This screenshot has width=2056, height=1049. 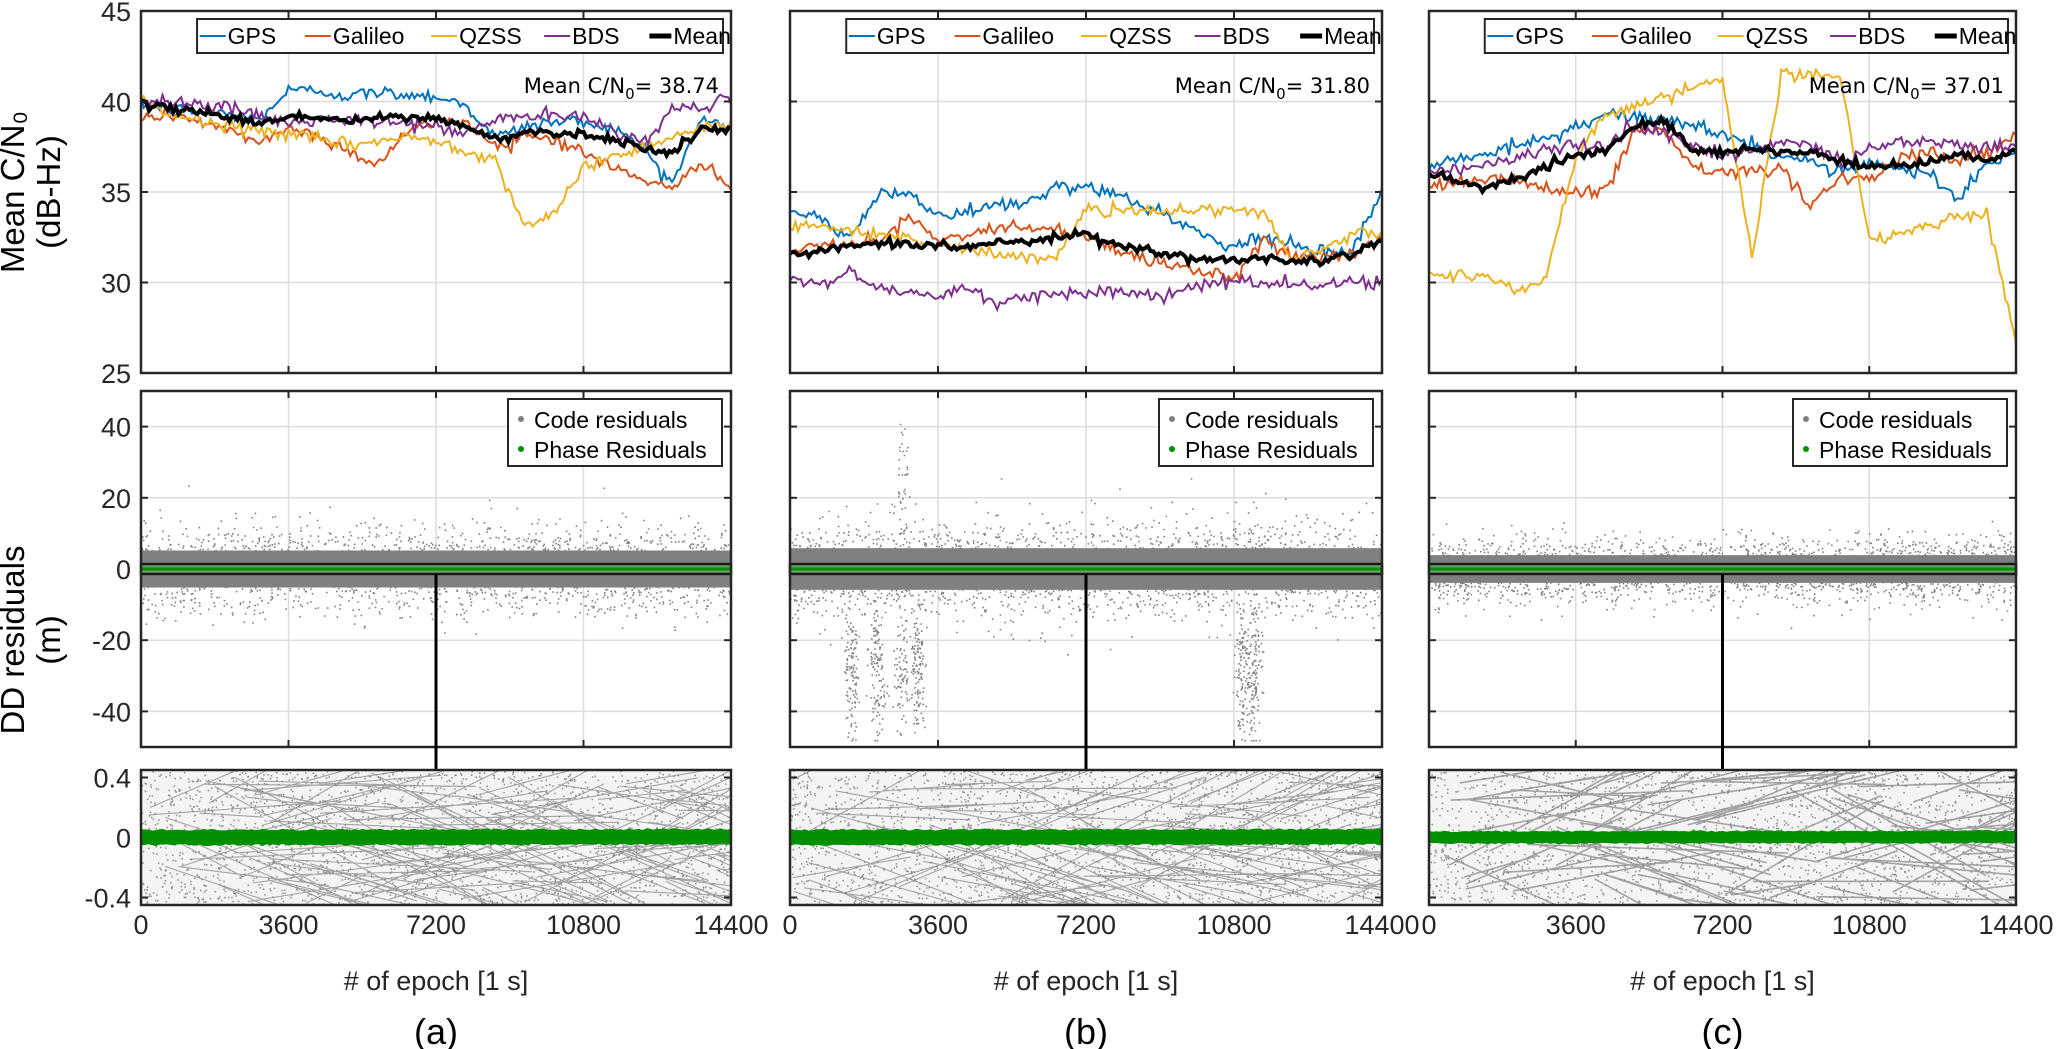 I want to click on cn0-plot: GPS Galileo QZSS BDS Mean Mean C/N0= 37.01, so click(x=1722, y=192).